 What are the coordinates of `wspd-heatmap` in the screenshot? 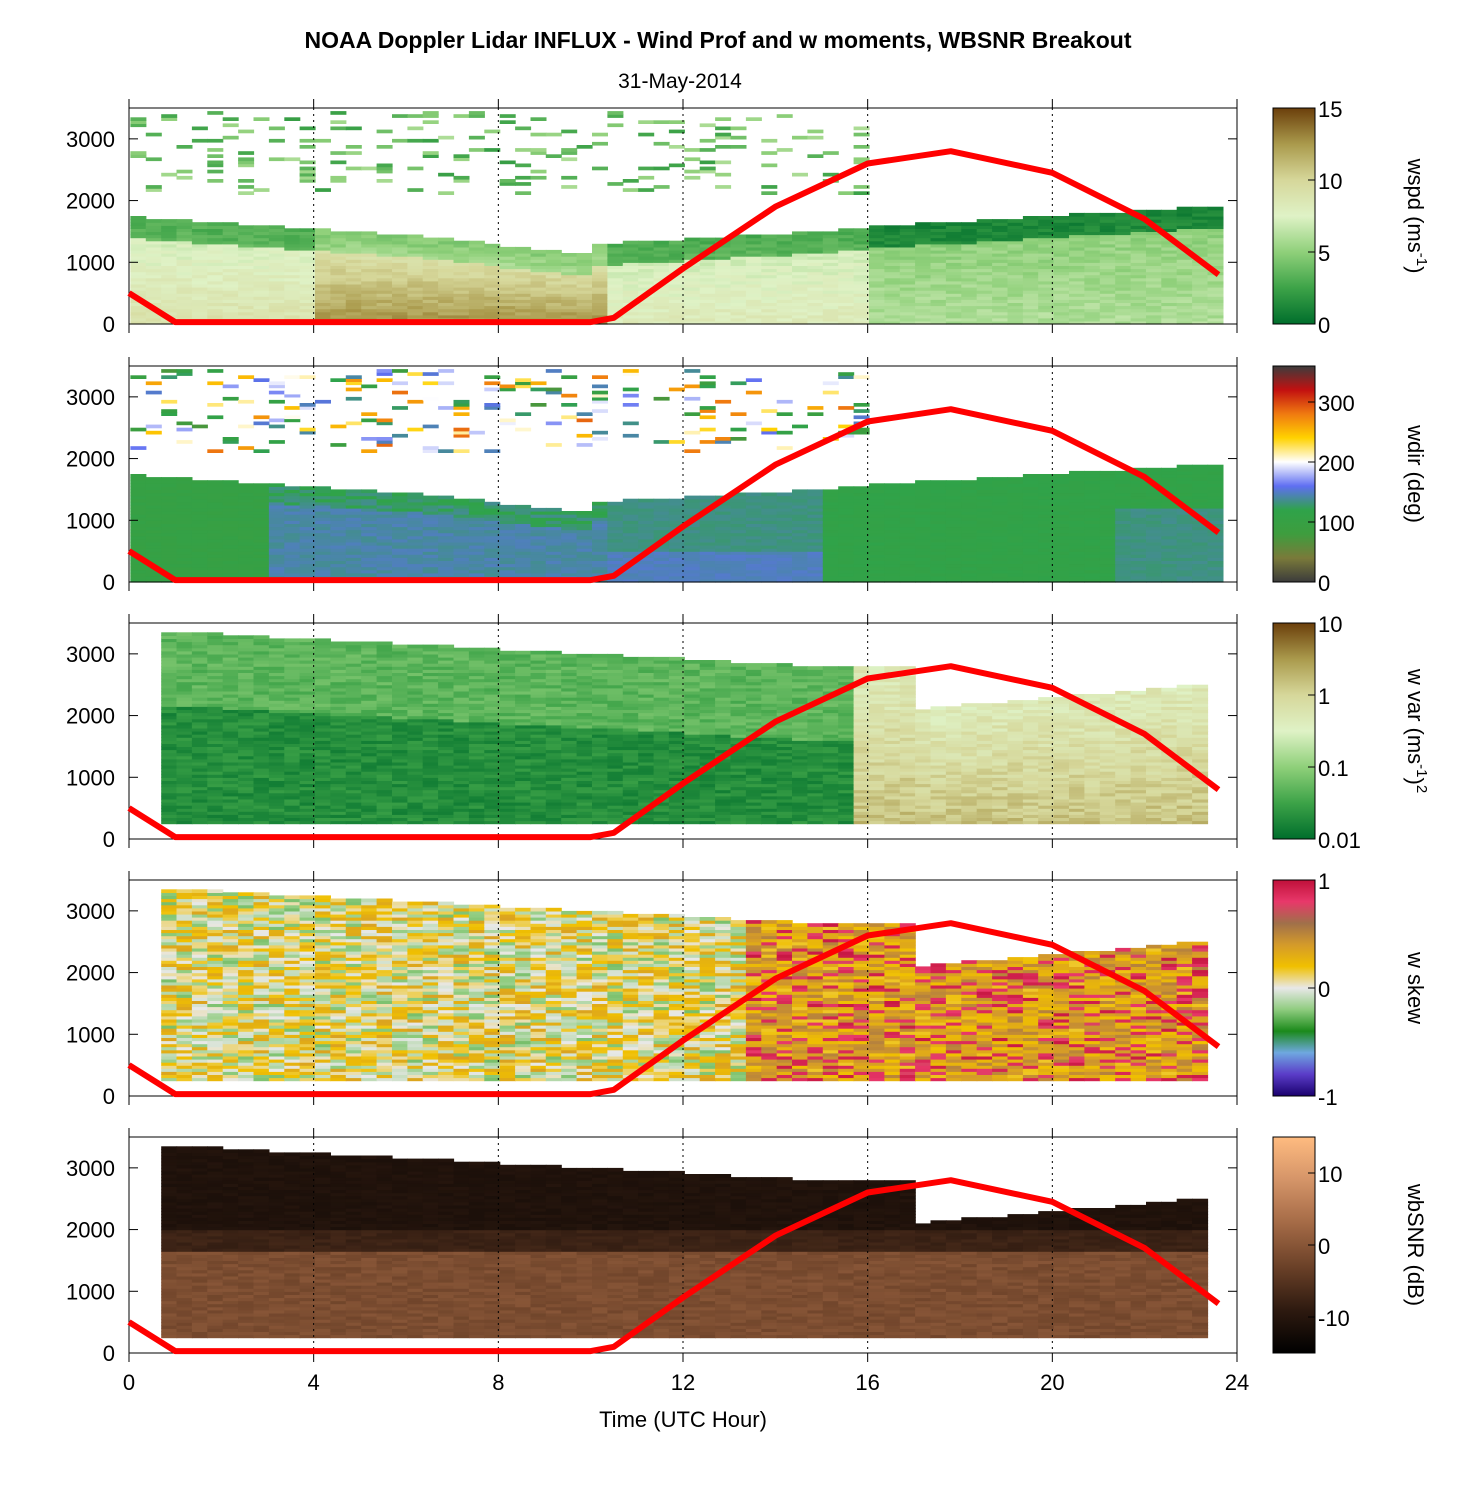 It's located at (677, 218).